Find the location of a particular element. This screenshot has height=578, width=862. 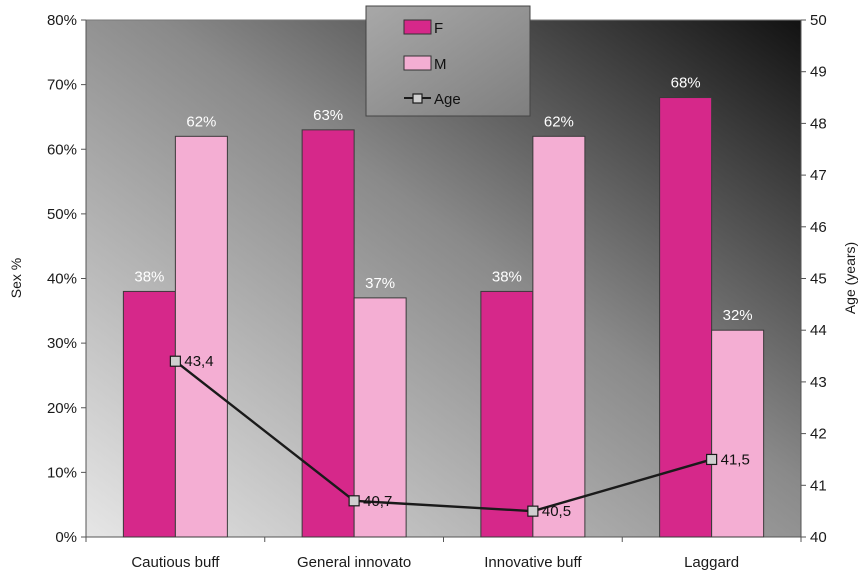

legend-box is located at coordinates (448, 61).